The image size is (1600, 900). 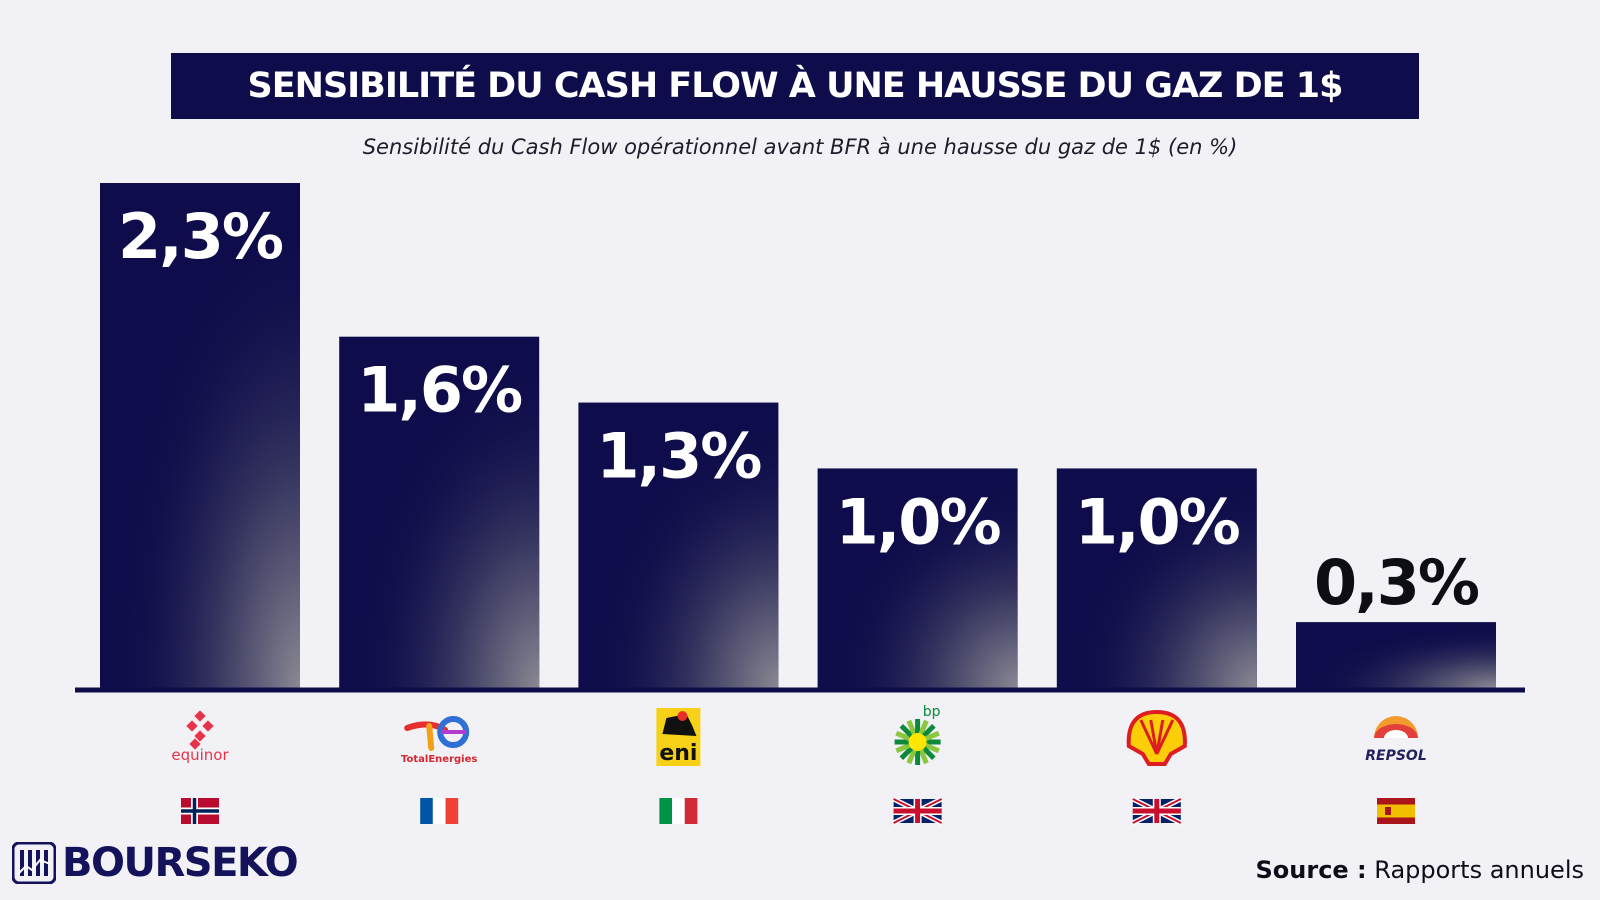 I want to click on logo-eni: eni, so click(x=678, y=737).